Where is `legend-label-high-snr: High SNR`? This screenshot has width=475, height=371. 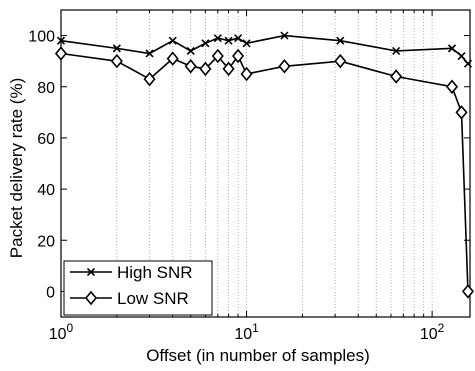
legend-label-high-snr: High SNR is located at coordinates (155, 272).